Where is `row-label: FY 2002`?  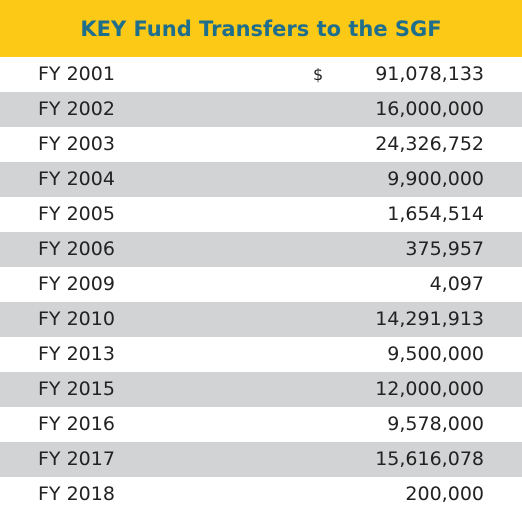
row-label: FY 2002 is located at coordinates (76, 109).